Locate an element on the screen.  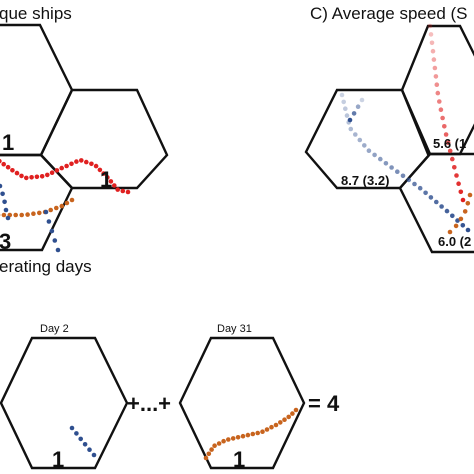
speed-value-right: 5.6 (1 is located at coordinates (449, 143).